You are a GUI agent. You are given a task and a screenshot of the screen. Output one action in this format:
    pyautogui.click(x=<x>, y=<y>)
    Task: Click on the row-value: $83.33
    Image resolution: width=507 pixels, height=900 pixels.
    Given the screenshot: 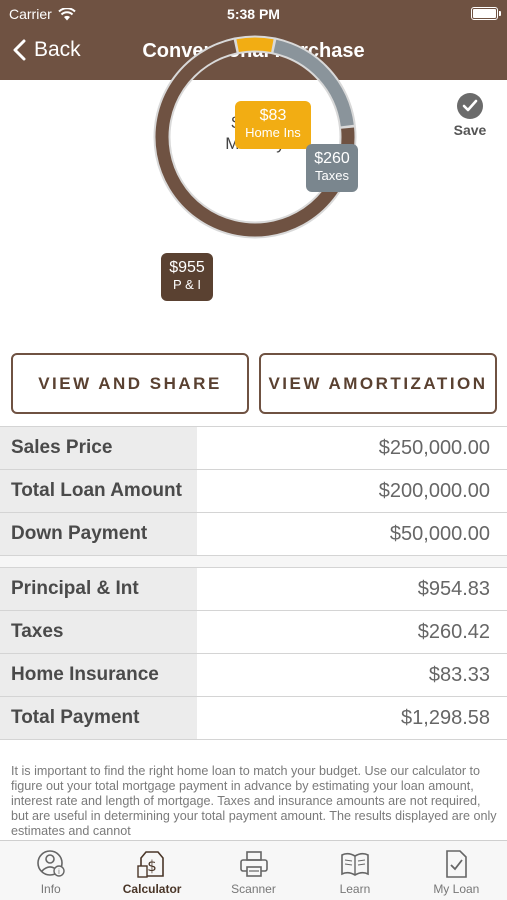 What is the action you would take?
    pyautogui.click(x=459, y=674)
    